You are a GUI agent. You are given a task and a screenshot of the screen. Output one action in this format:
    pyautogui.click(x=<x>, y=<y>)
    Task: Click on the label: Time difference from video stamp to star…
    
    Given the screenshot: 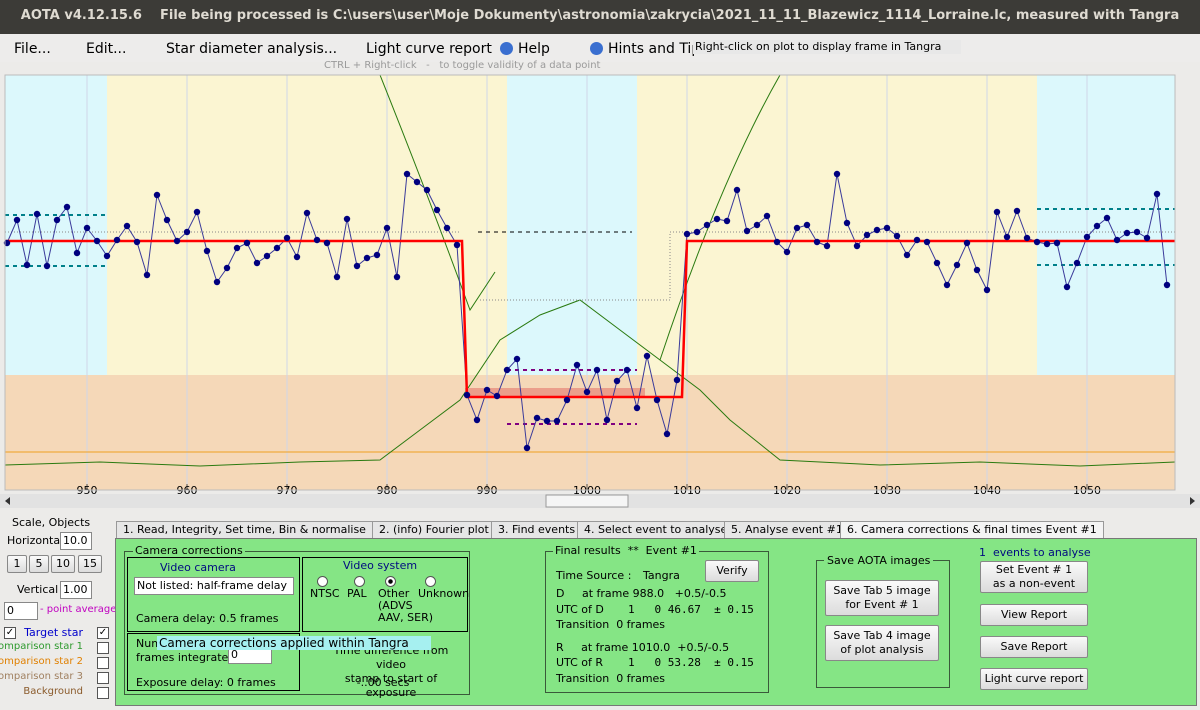 What is the action you would take?
    pyautogui.click(x=391, y=671)
    